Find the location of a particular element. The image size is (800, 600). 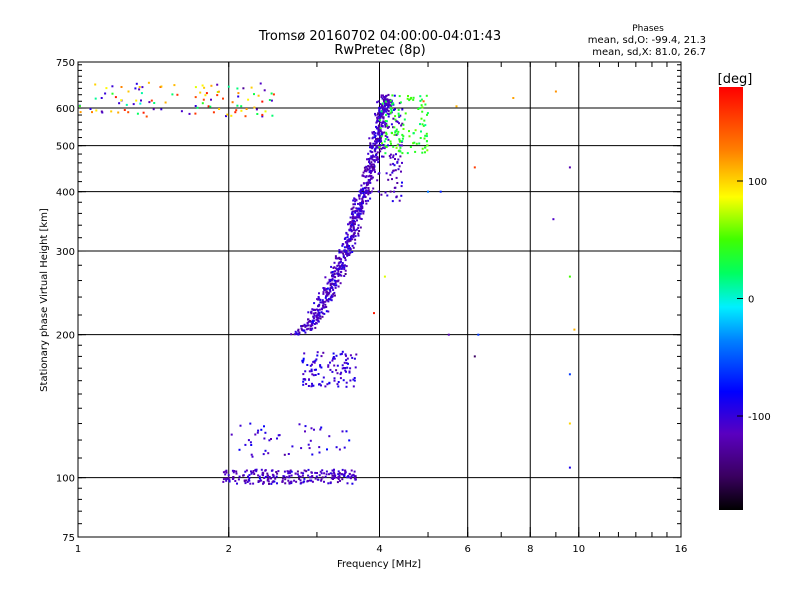

phase-block-line-o: mean, sd,O: -99.4, 21.3 is located at coordinates (647, 40).